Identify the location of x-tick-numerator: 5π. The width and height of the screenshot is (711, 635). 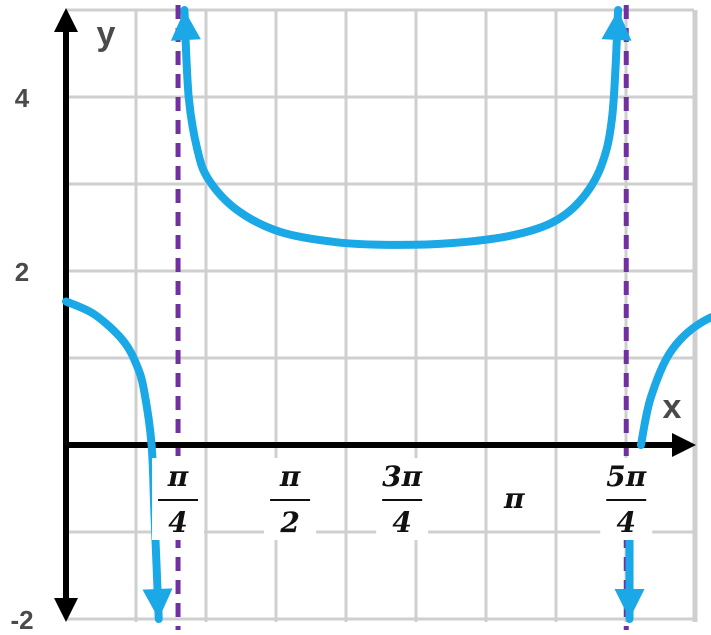
(626, 476).